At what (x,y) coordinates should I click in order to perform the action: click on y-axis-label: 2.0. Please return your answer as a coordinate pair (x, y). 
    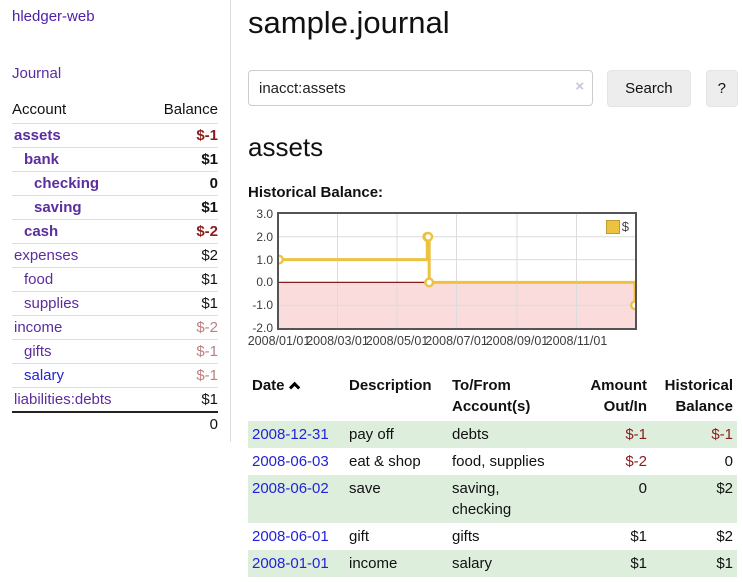
    Looking at the image, I should click on (264, 236).